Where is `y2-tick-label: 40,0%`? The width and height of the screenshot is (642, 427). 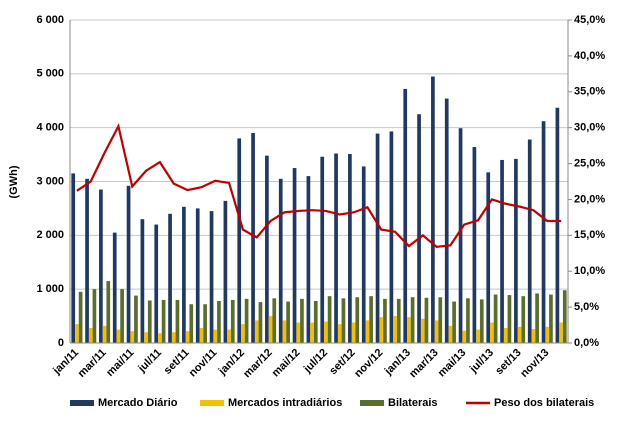
y2-tick-label: 40,0% is located at coordinates (589, 56).